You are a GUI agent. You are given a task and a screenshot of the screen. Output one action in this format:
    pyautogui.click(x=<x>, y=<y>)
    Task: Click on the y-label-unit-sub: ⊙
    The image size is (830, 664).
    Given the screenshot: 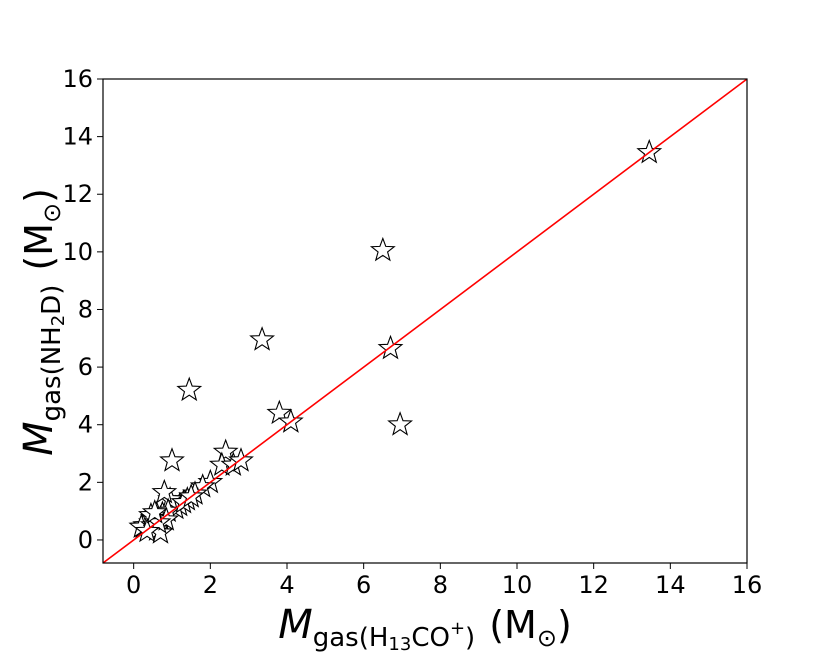 What is the action you would take?
    pyautogui.click(x=52, y=213)
    